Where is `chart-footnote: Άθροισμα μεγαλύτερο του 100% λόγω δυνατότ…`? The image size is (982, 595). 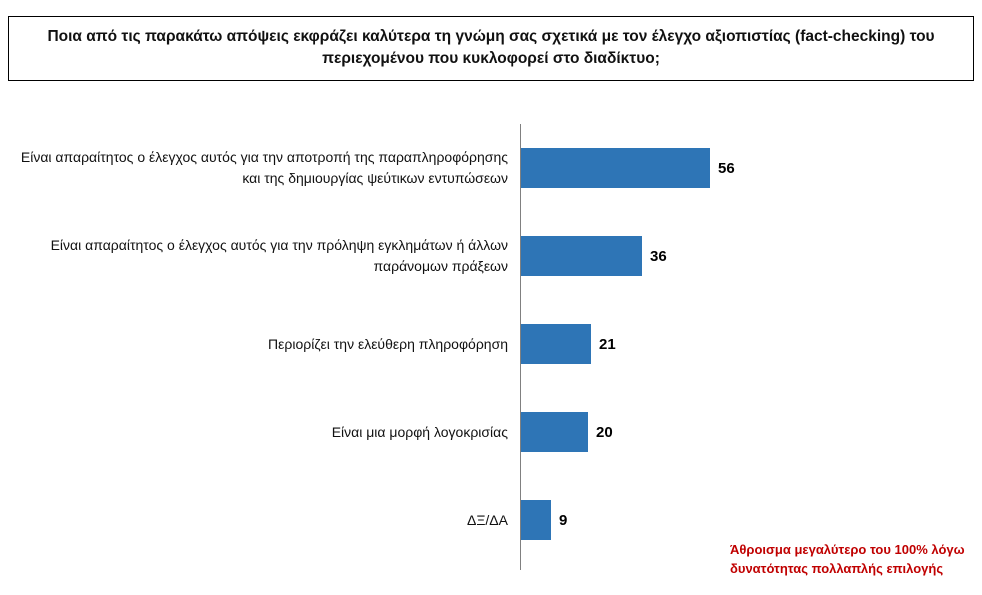 chart-footnote: Άθροισμα μεγαλύτερο του 100% λόγω δυνατότ… is located at coordinates (847, 560).